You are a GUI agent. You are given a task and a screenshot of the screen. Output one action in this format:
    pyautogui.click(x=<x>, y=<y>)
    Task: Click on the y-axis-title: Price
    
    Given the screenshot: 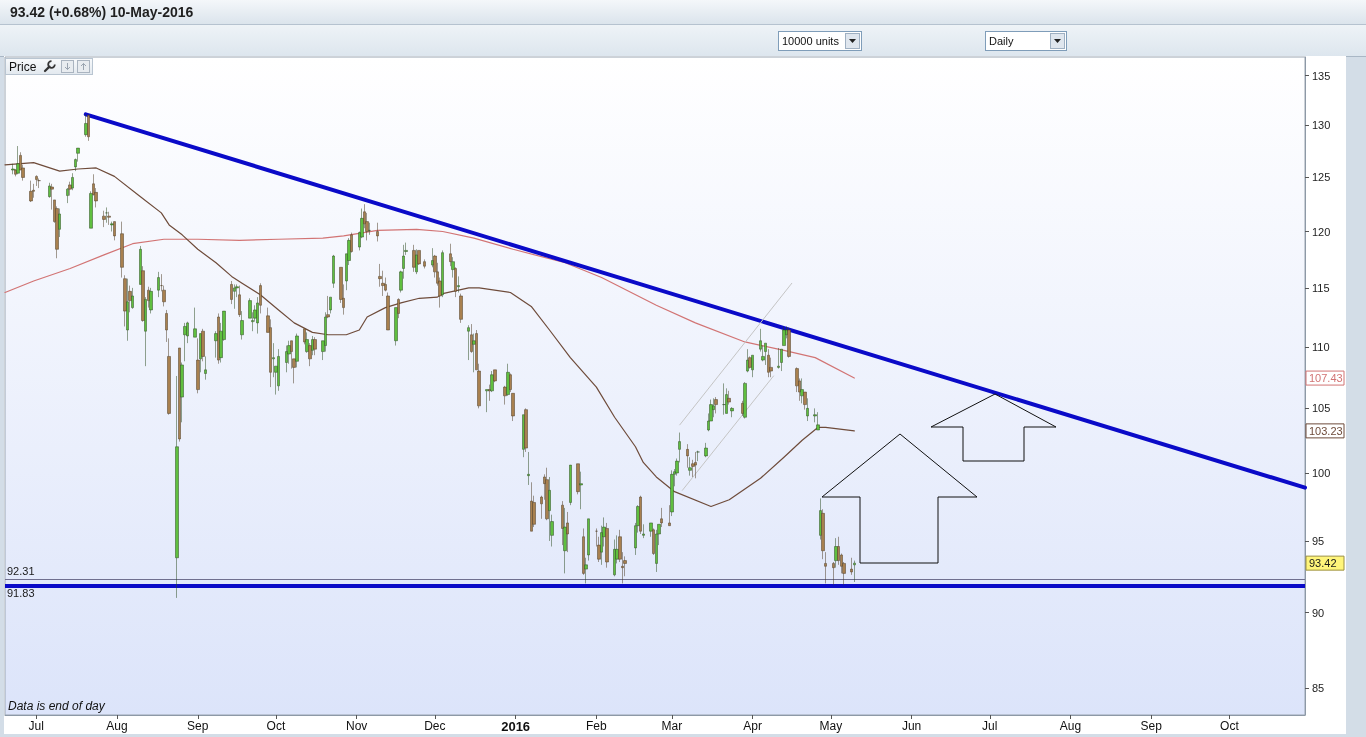 What is the action you would take?
    pyautogui.click(x=23, y=67)
    